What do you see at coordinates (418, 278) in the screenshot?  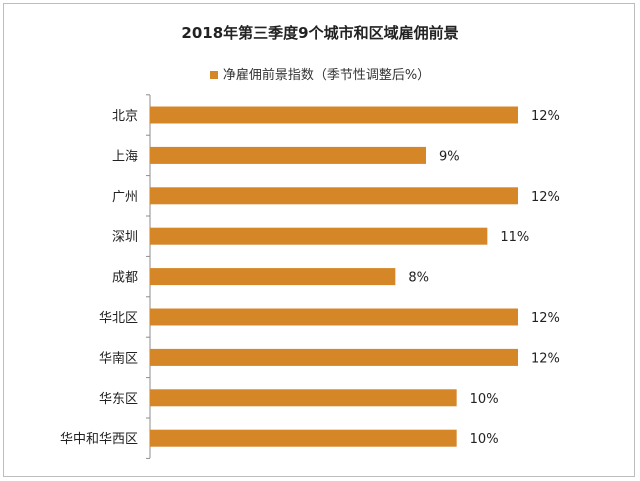 I see `data-label: 8%` at bounding box center [418, 278].